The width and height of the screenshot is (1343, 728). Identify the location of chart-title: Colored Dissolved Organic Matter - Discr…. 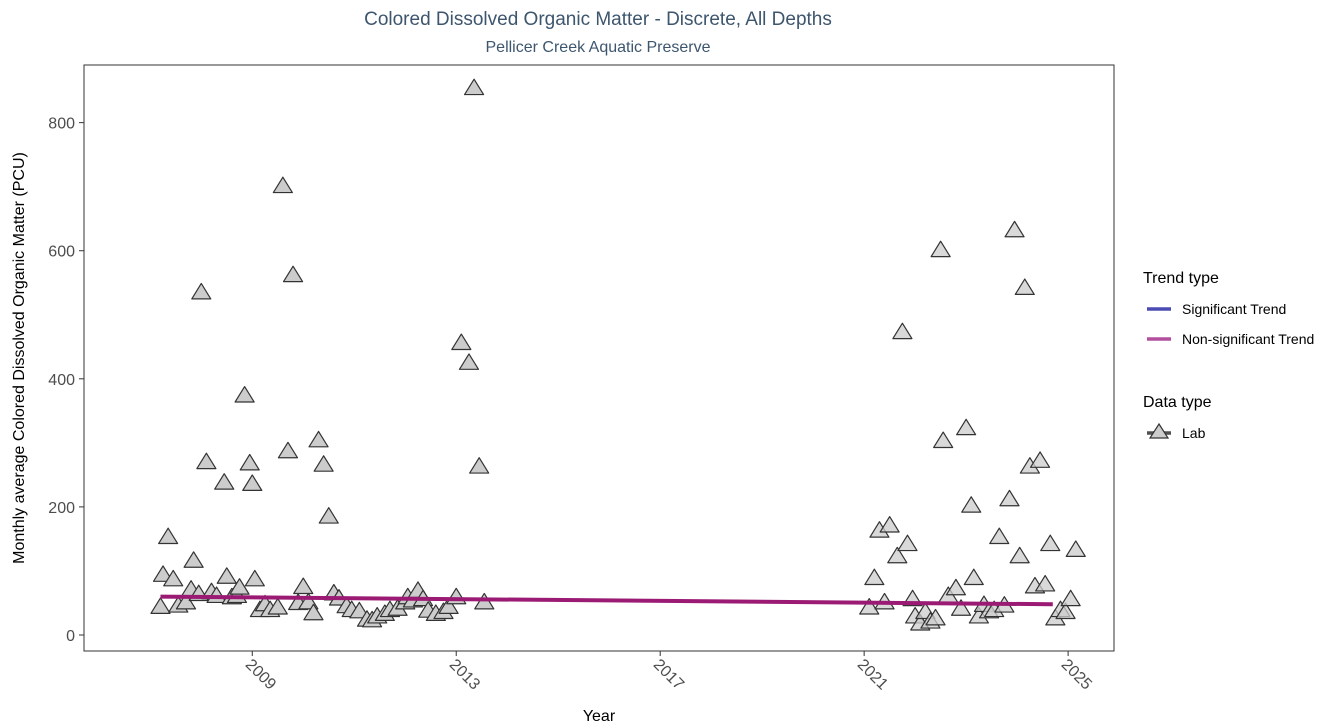
(598, 19).